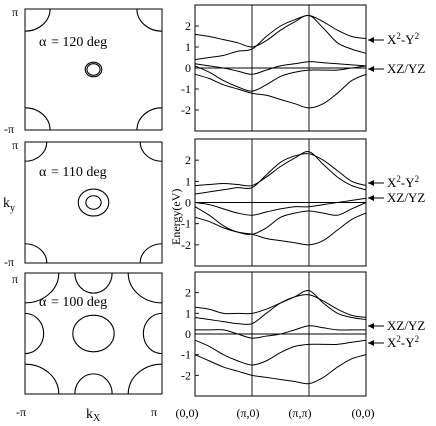 The width and height of the screenshot is (436, 426). What do you see at coordinates (97, 418) in the screenshot?
I see `kx-sub: X` at bounding box center [97, 418].